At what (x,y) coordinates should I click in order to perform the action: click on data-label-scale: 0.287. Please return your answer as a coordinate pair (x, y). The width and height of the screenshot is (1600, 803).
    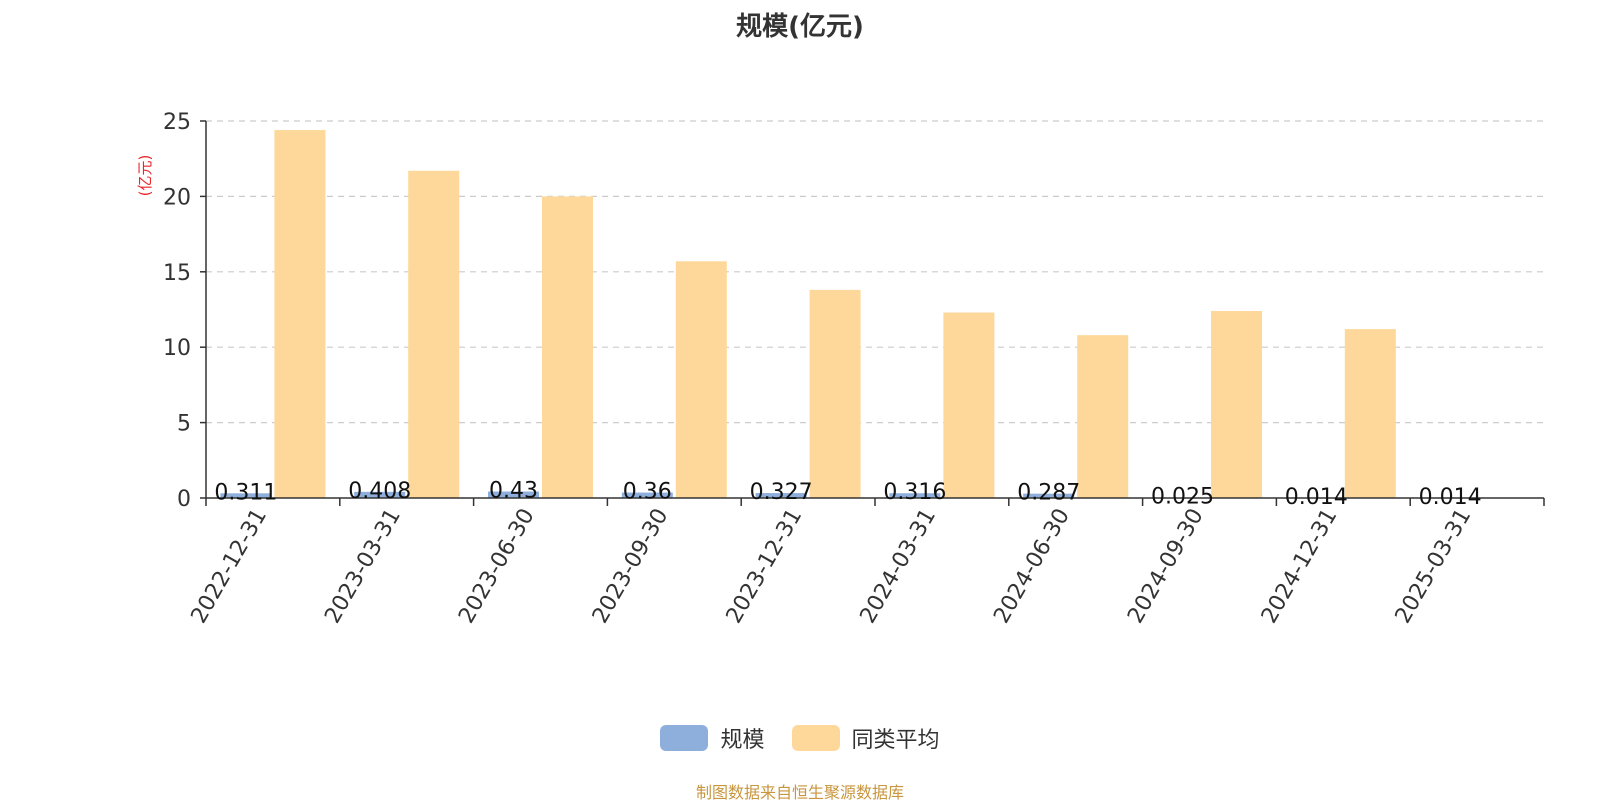
    Looking at the image, I should click on (1048, 493).